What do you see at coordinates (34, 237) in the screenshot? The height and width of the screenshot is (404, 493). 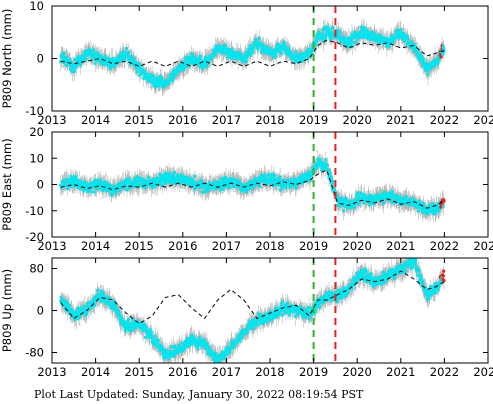 I see `y-tick-label: -20` at bounding box center [34, 237].